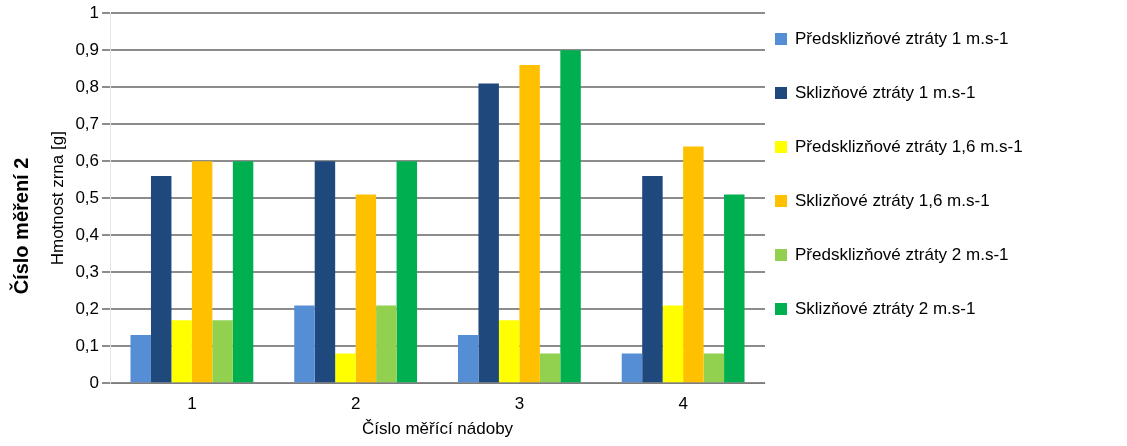  What do you see at coordinates (909, 147) in the screenshot?
I see `legend-label: Předsklizňové ztráty 1,6 m.s-1` at bounding box center [909, 147].